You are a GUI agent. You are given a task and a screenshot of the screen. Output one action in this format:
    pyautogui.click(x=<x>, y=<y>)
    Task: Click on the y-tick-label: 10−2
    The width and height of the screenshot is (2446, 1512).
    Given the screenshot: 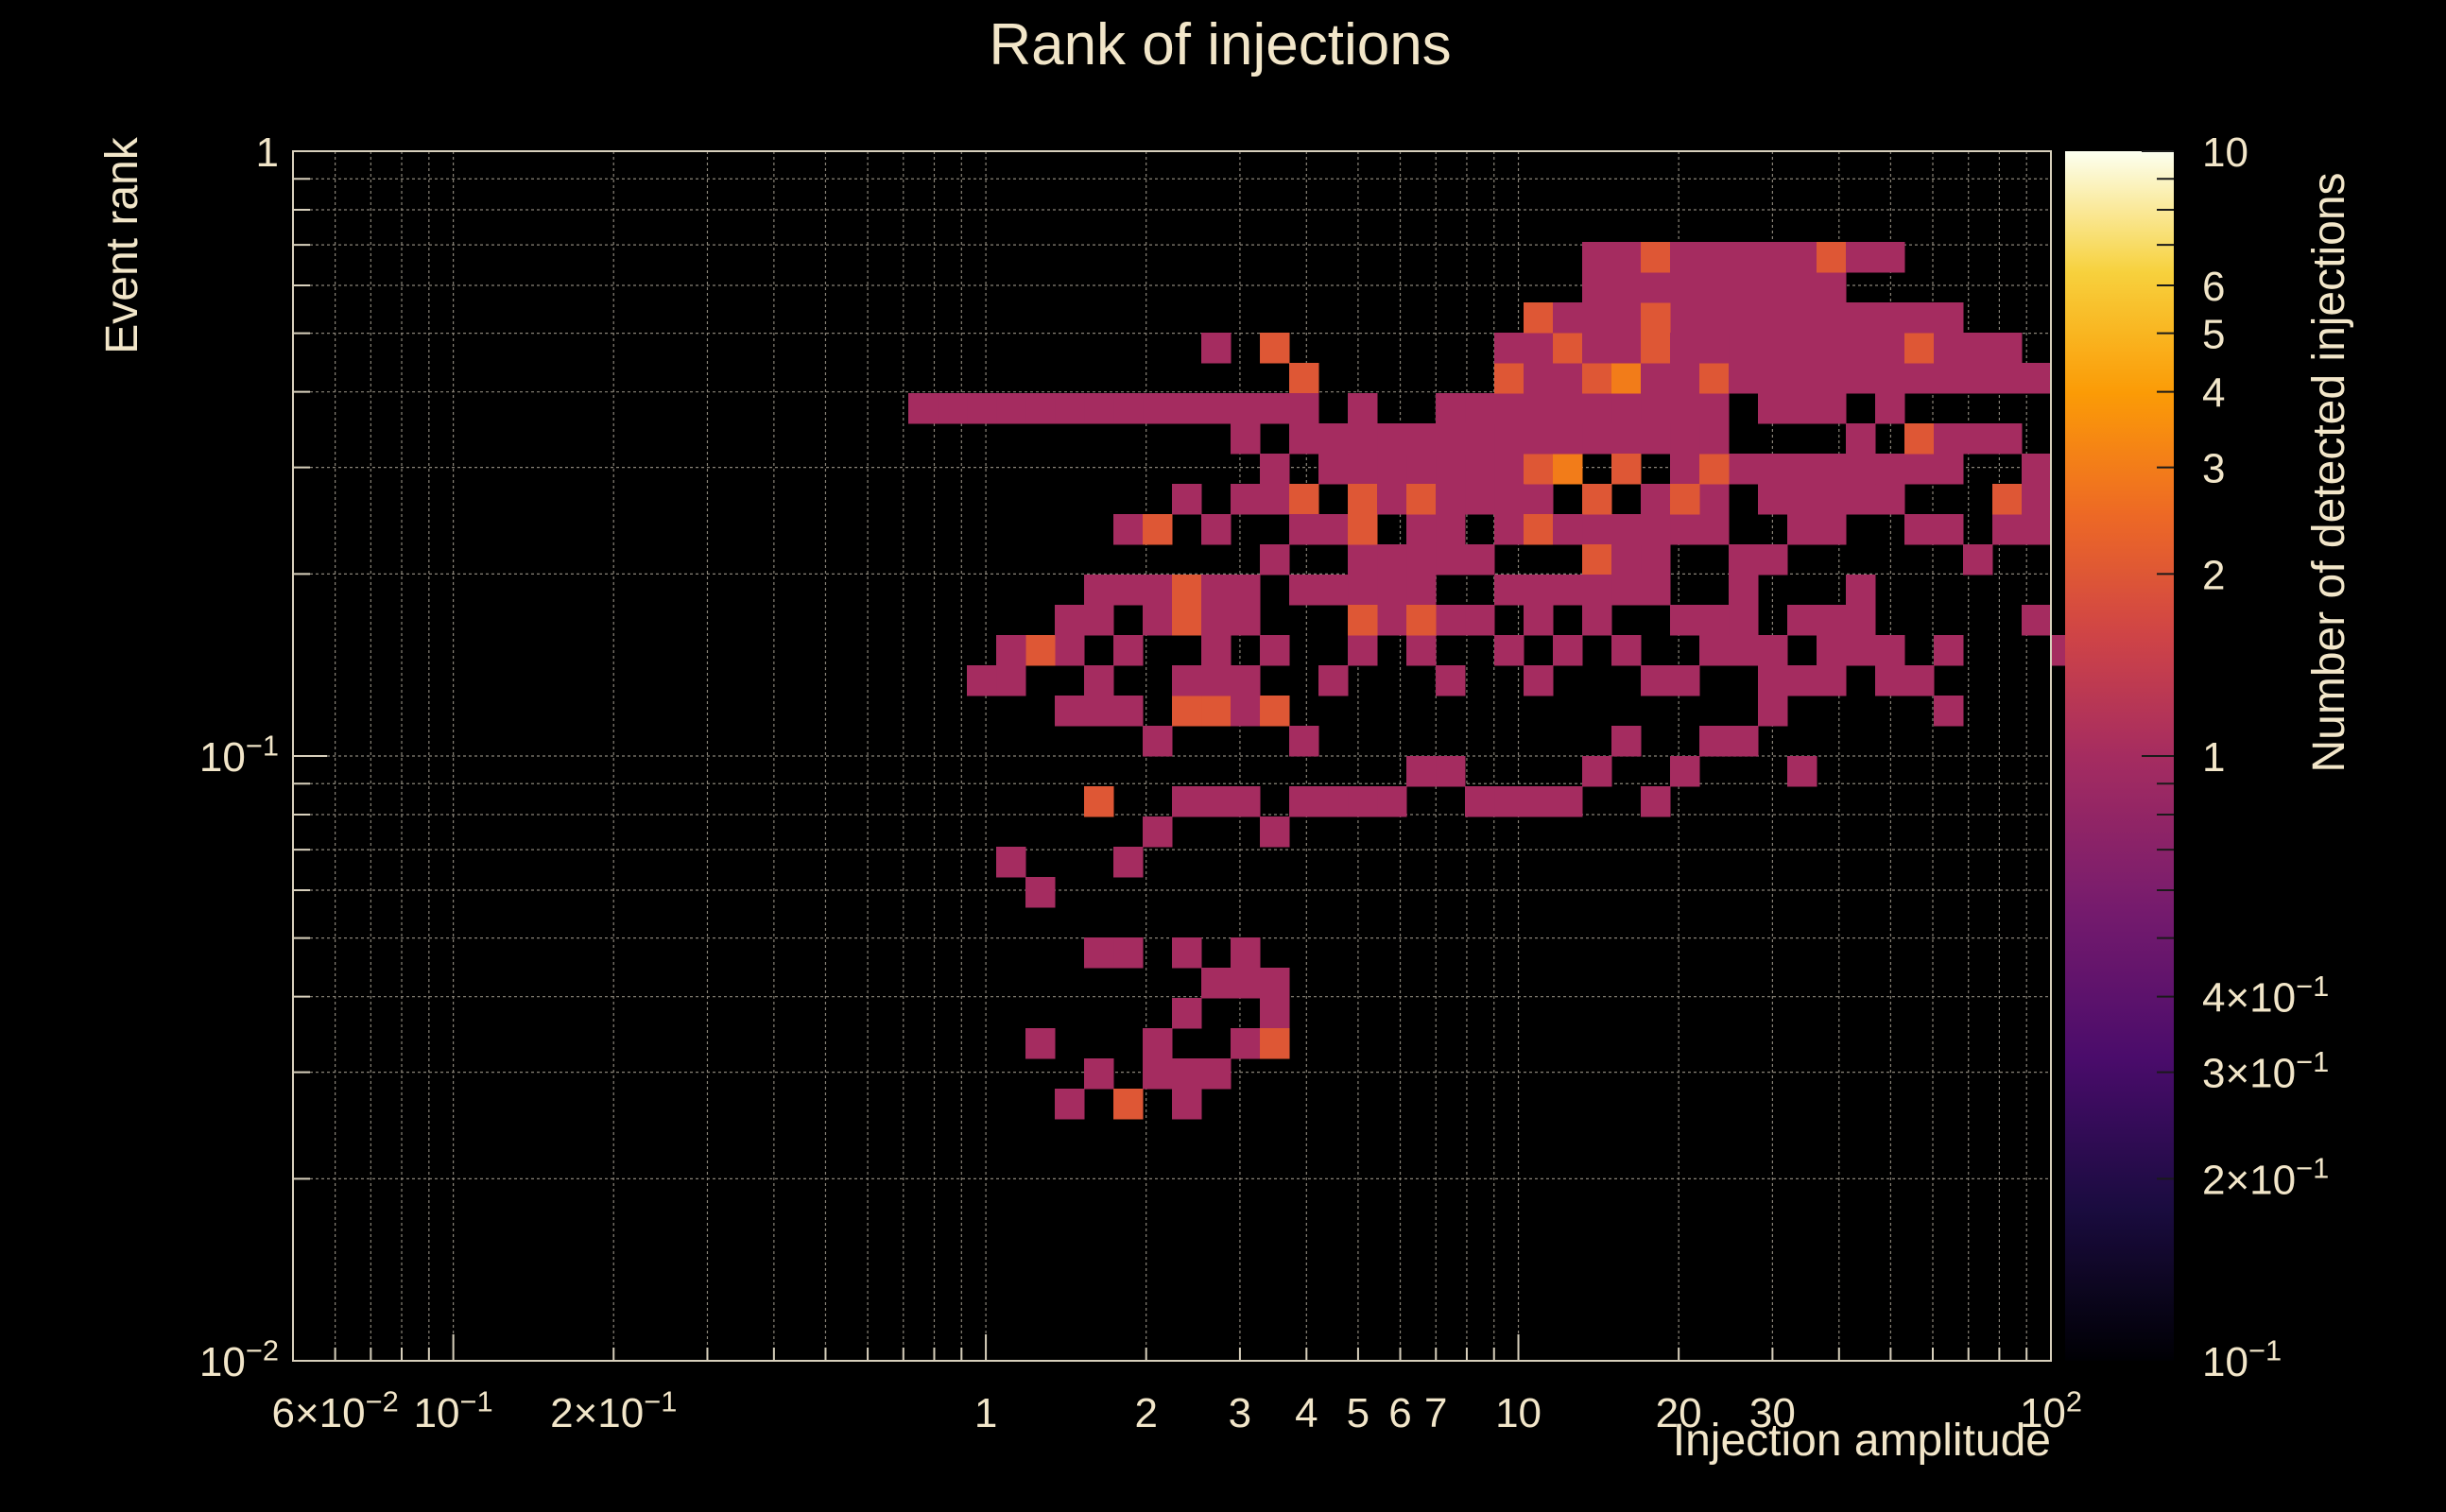 What is the action you would take?
    pyautogui.click(x=239, y=1359)
    